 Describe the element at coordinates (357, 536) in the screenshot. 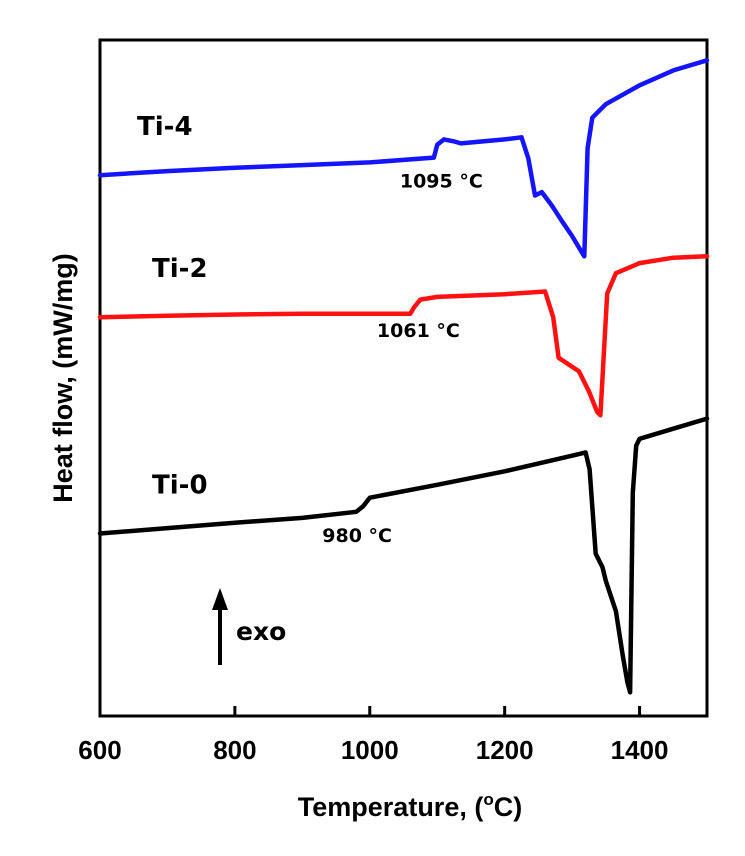

I see `series-onset-annotation-ti-0: 980 °C` at that location.